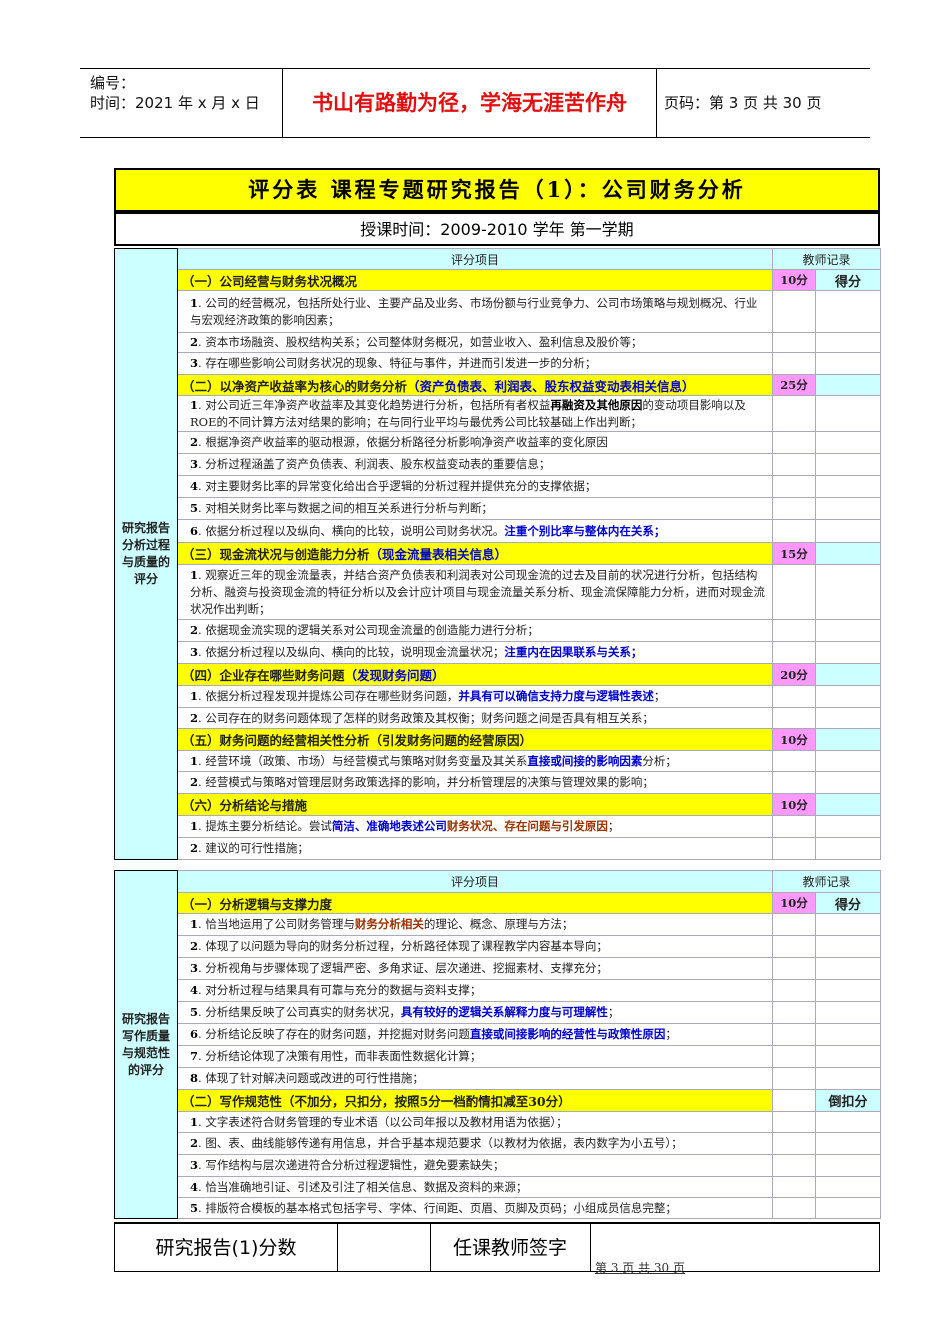  I want to click on signature-label: 任课教师签字, so click(510, 1248).